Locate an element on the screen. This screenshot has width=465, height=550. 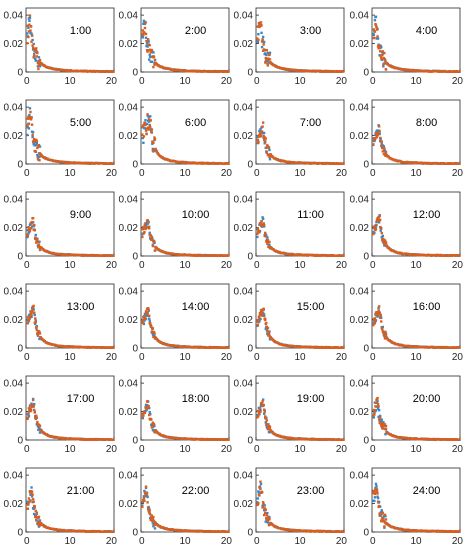
subplot-7: 00.020.040 10 207:00 is located at coordinates (290, 139).